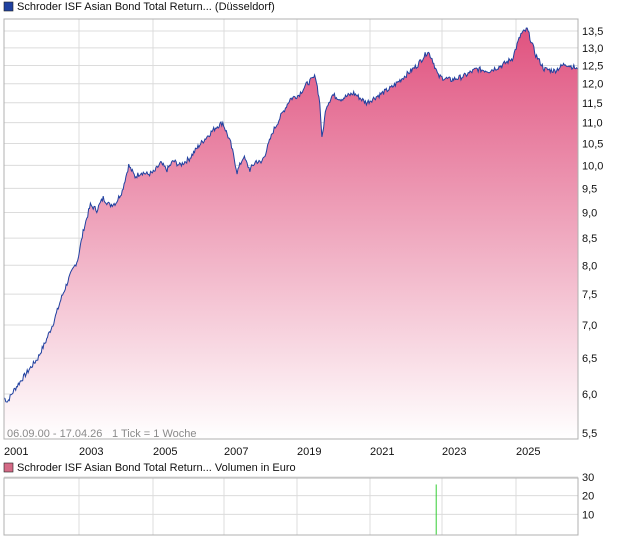 This screenshot has height=546, width=620. What do you see at coordinates (589, 295) in the screenshot?
I see `price-y-tick-label: 7,5` at bounding box center [589, 295].